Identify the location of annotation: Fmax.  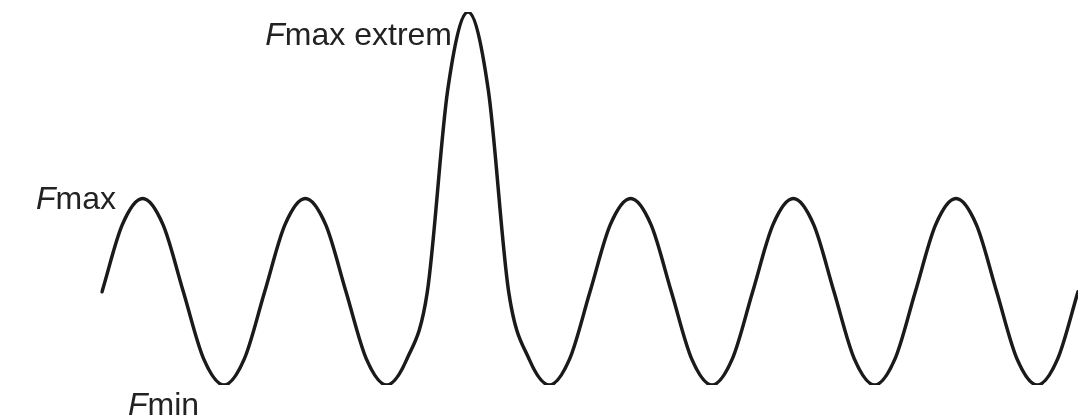
(76, 197).